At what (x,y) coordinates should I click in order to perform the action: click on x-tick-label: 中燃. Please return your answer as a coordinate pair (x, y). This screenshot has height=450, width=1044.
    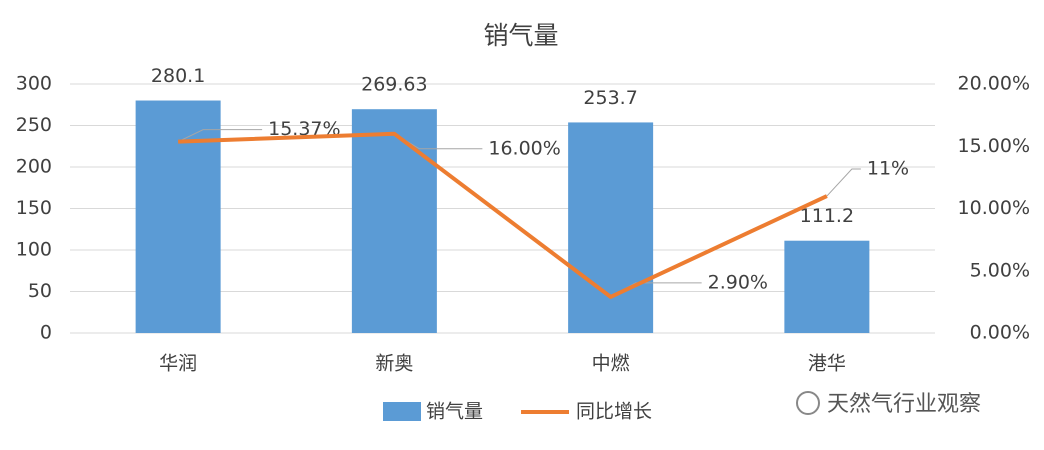
    Looking at the image, I should click on (611, 364).